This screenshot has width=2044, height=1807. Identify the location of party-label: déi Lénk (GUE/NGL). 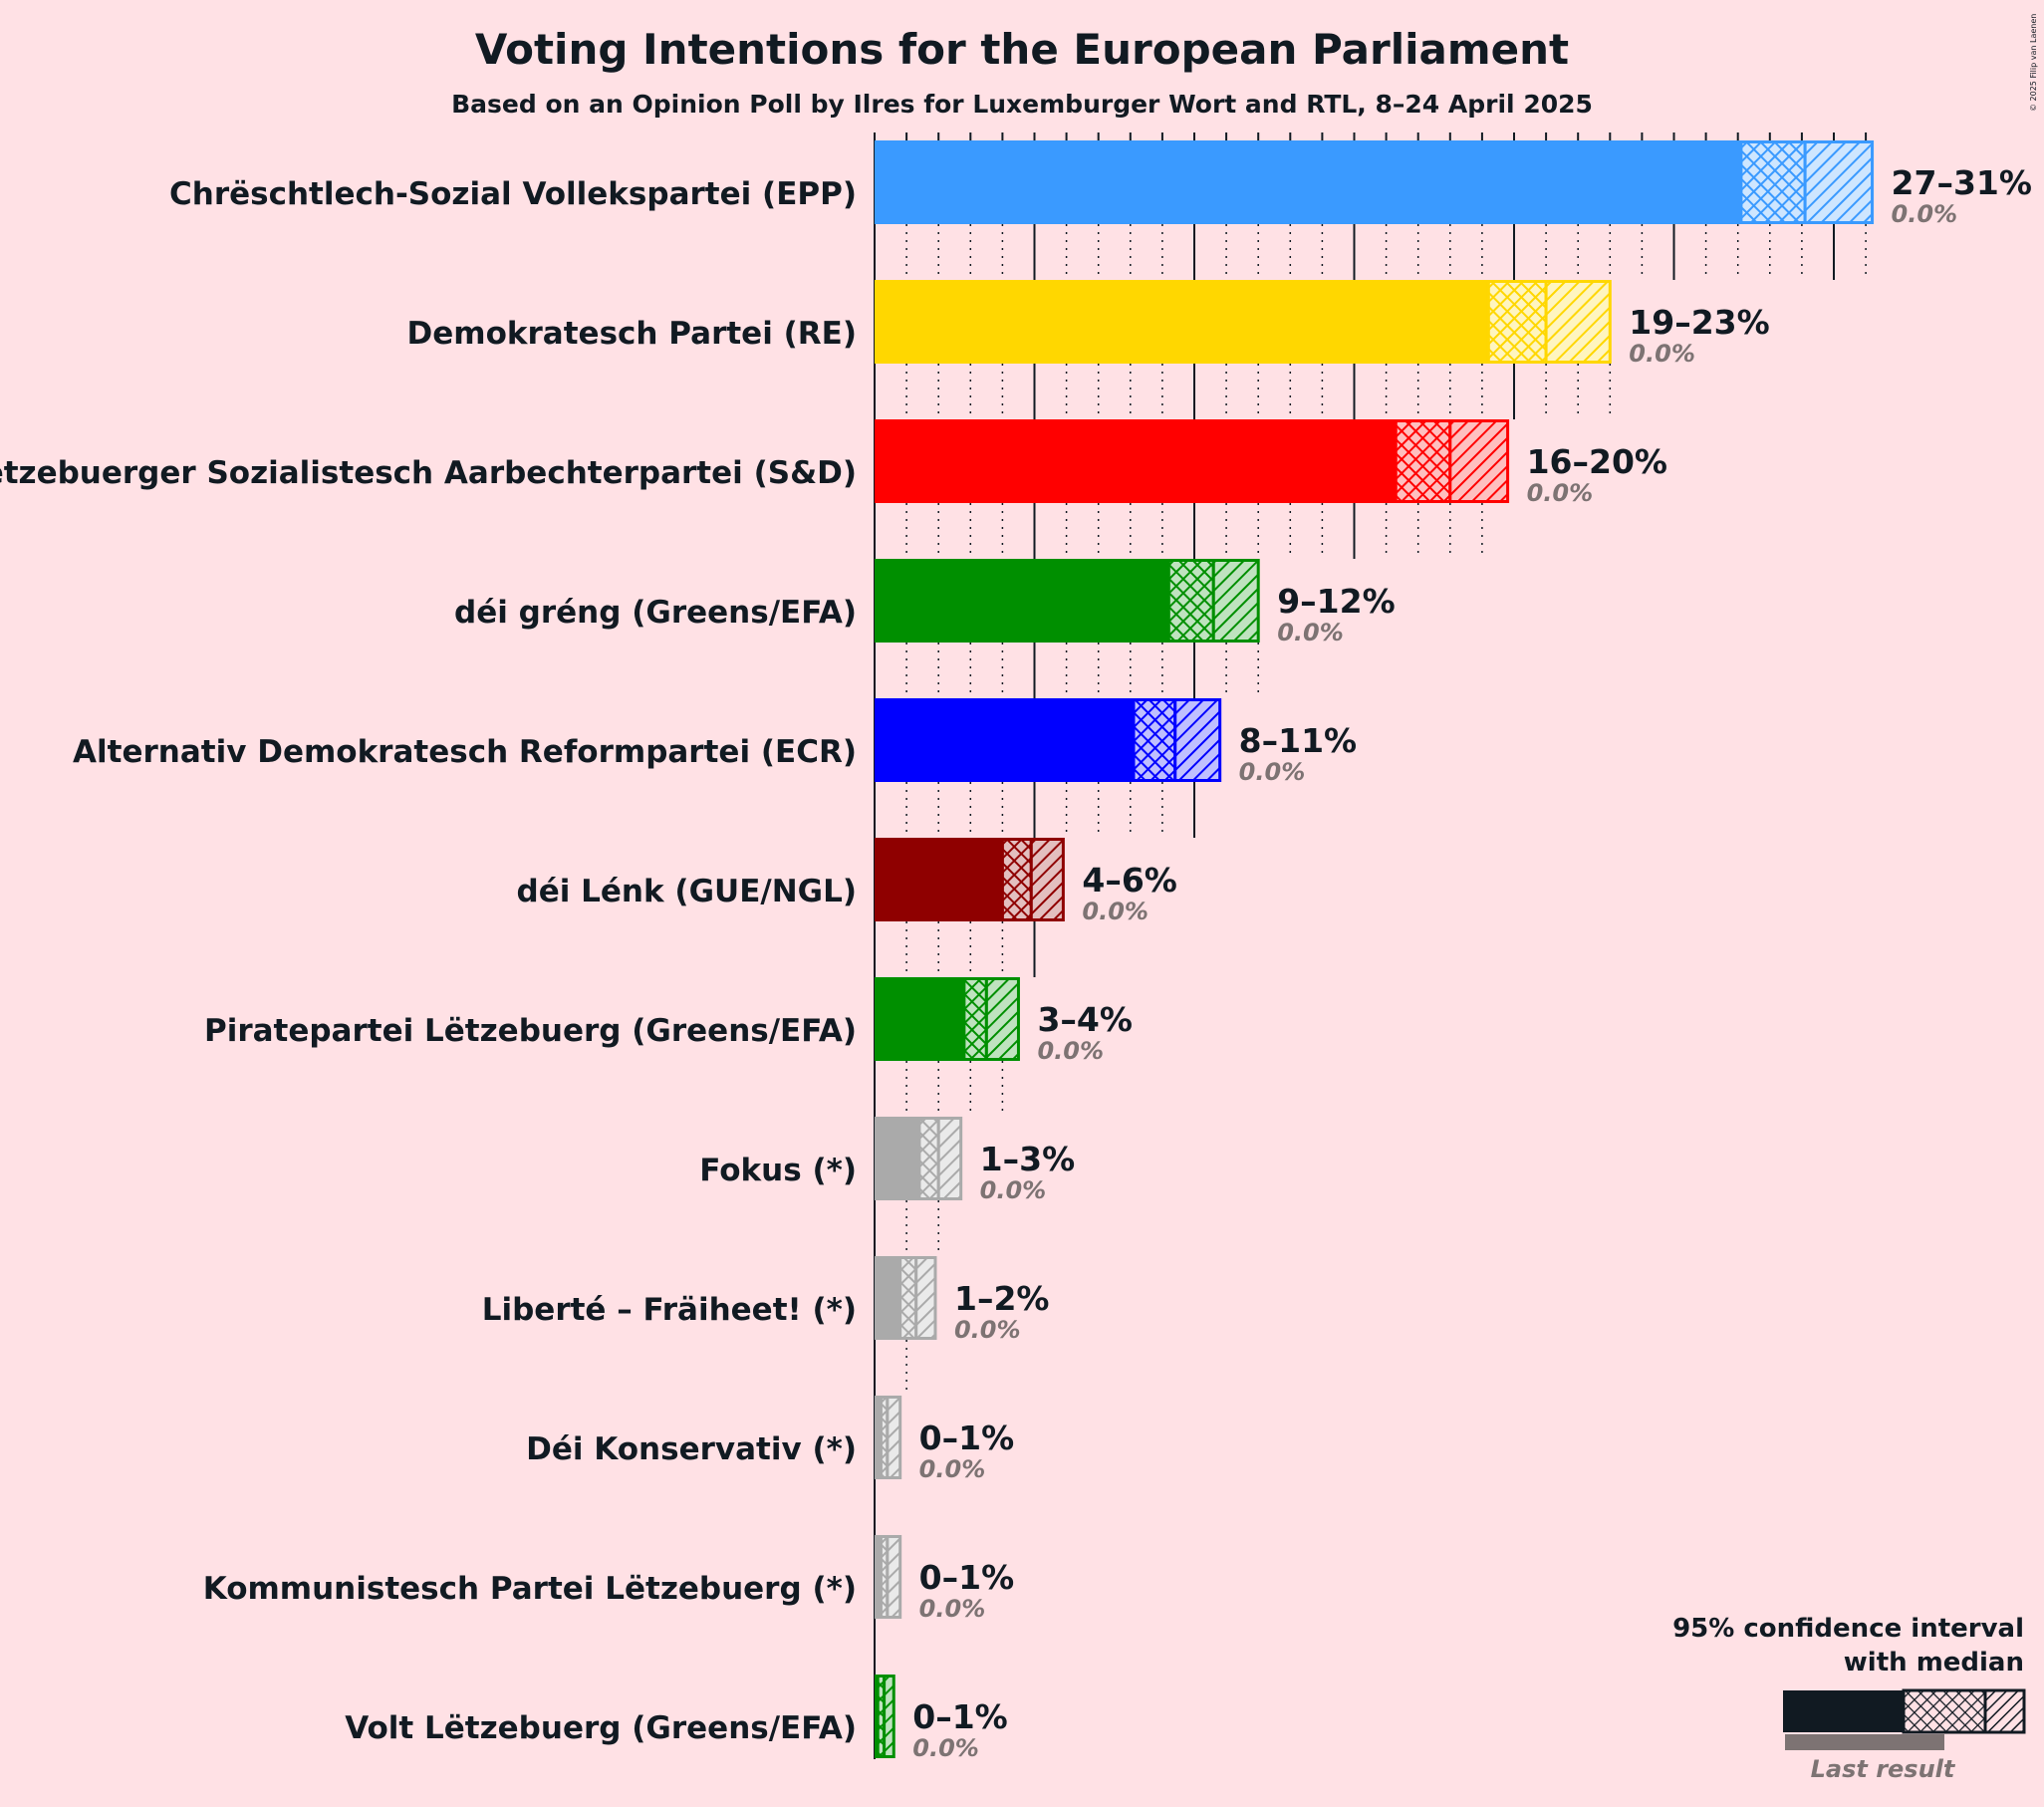
(687, 891).